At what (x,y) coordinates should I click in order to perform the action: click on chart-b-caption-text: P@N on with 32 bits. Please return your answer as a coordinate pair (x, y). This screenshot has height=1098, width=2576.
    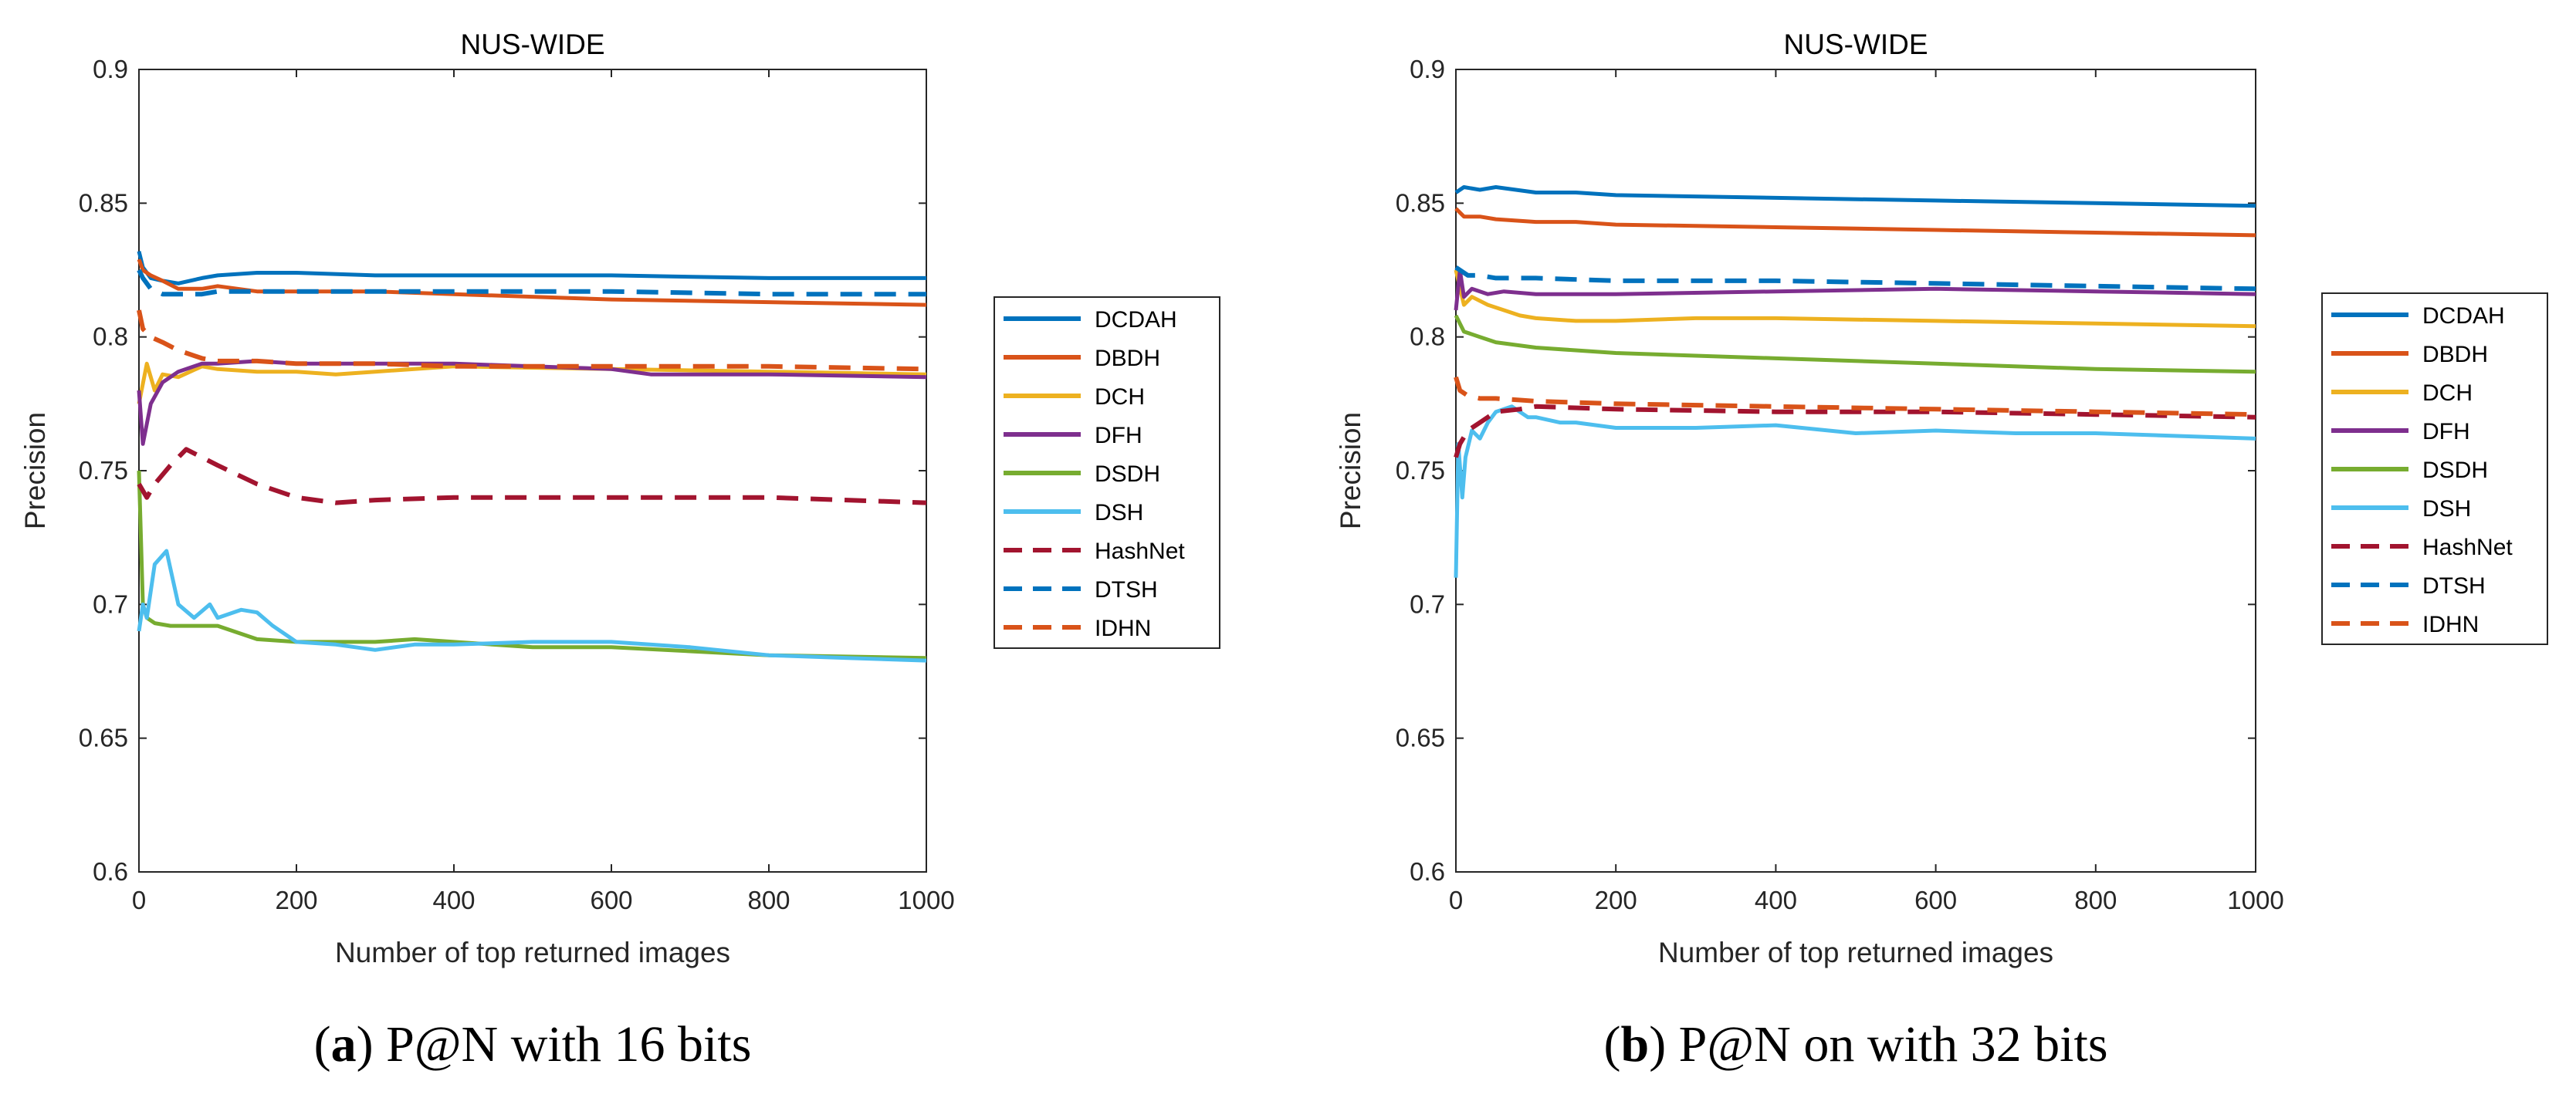
    Looking at the image, I should click on (1894, 1044).